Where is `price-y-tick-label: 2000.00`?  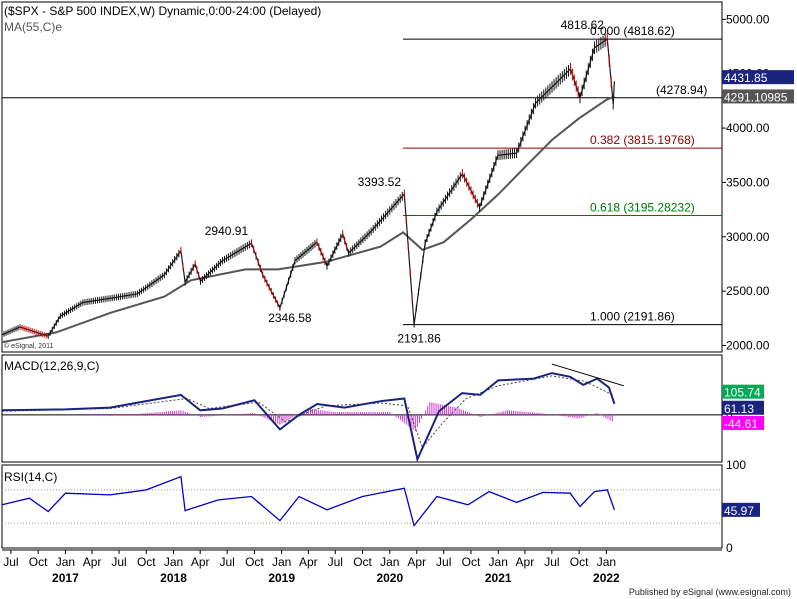 price-y-tick-label: 2000.00 is located at coordinates (748, 345).